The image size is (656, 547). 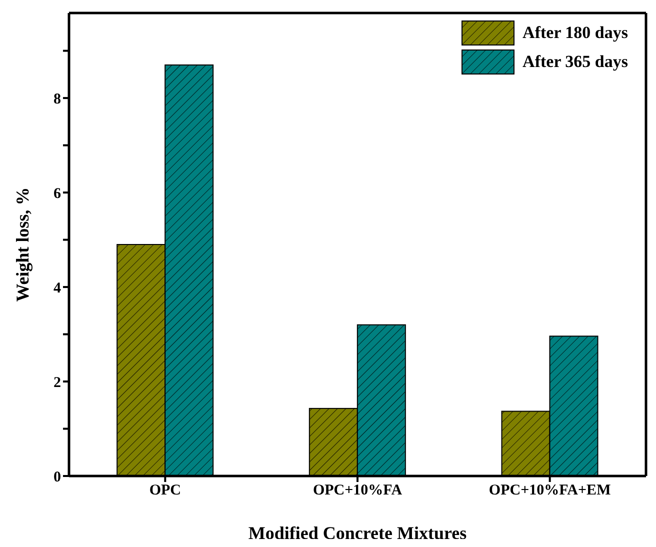 What do you see at coordinates (57, 382) in the screenshot?
I see `y-tick-label: 2` at bounding box center [57, 382].